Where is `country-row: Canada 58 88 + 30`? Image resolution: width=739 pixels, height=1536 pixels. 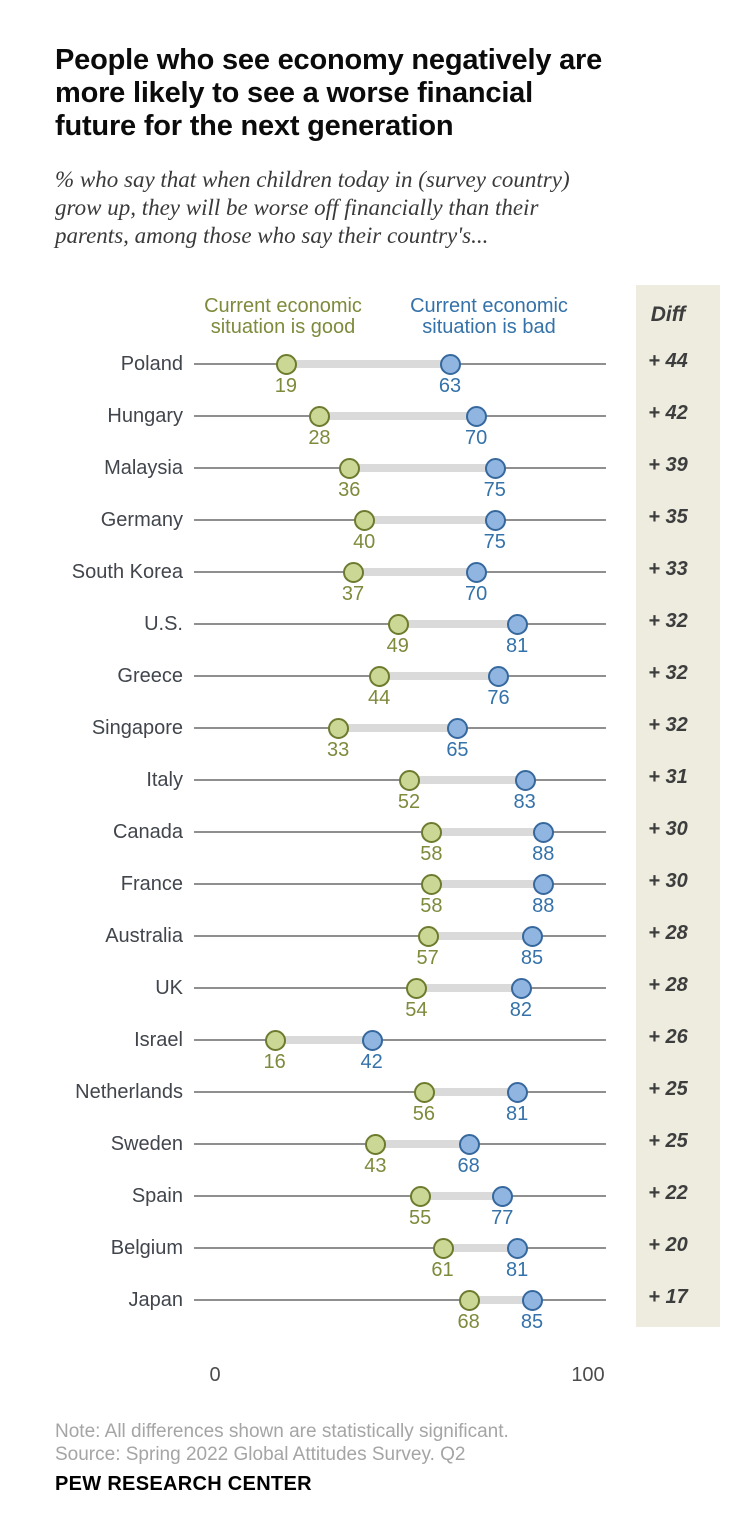
country-row: Canada 58 88 + 30 is located at coordinates (369, 835).